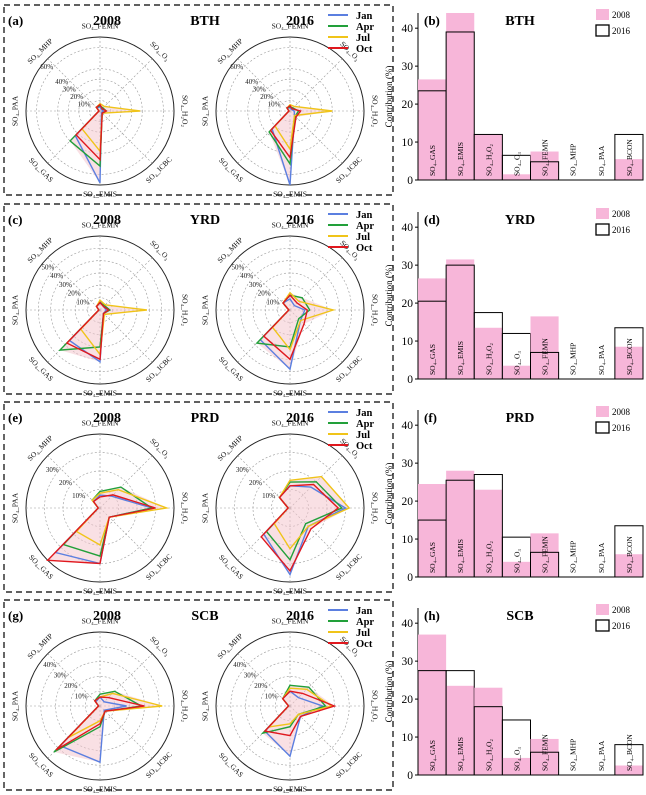 This screenshot has height=795, width=646. Describe the element at coordinates (602, 609) in the screenshot. I see `legend-swatch-2008` at that location.